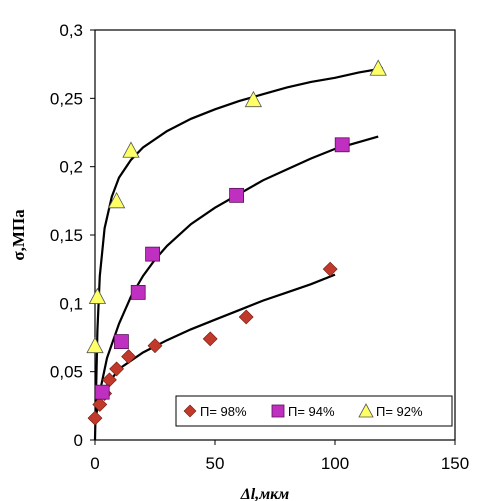 Image resolution: width=495 pixels, height=501 pixels. What do you see at coordinates (335, 463) in the screenshot?
I see `x-tick-label: 100` at bounding box center [335, 463].